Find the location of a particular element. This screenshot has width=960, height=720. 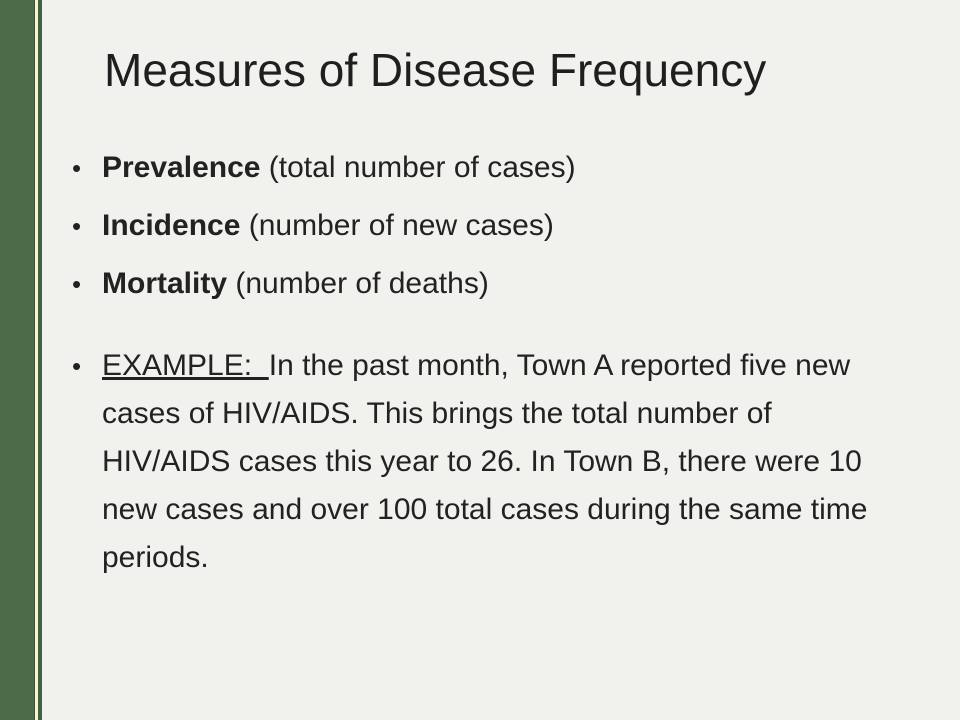

side-accent-band is located at coordinates (17, 360).